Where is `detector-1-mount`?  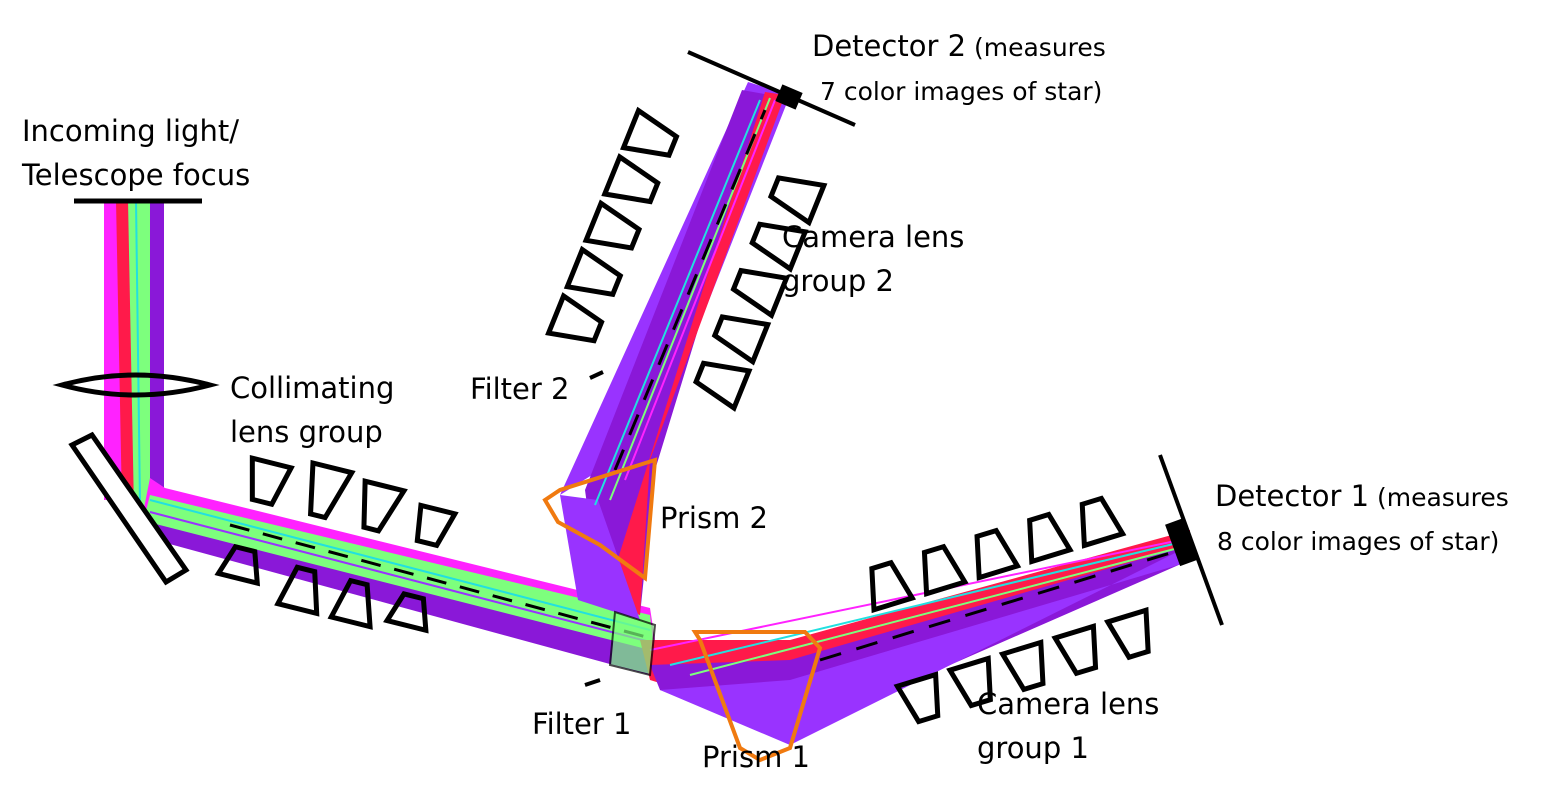 detector-1-mount is located at coordinates (1182, 542).